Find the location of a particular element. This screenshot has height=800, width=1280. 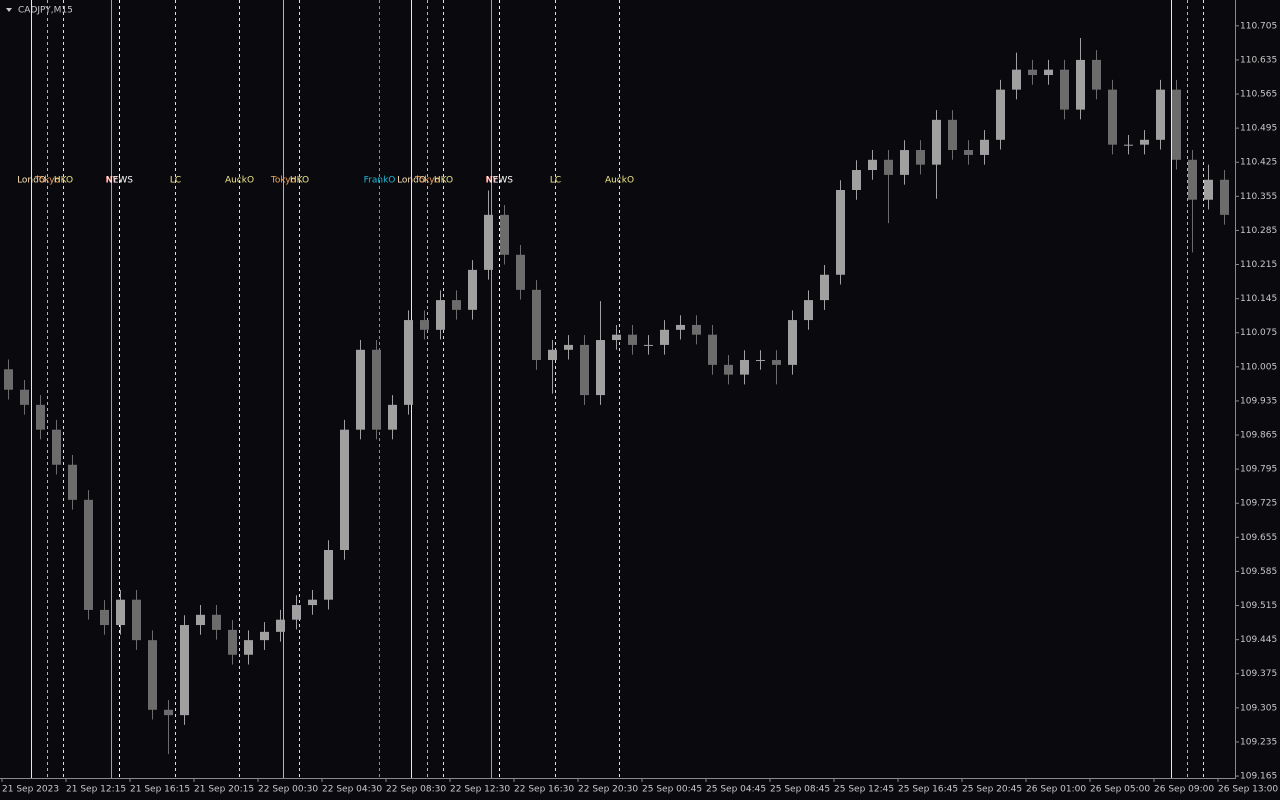

y-tick-label: 110.495 is located at coordinates (1258, 129).